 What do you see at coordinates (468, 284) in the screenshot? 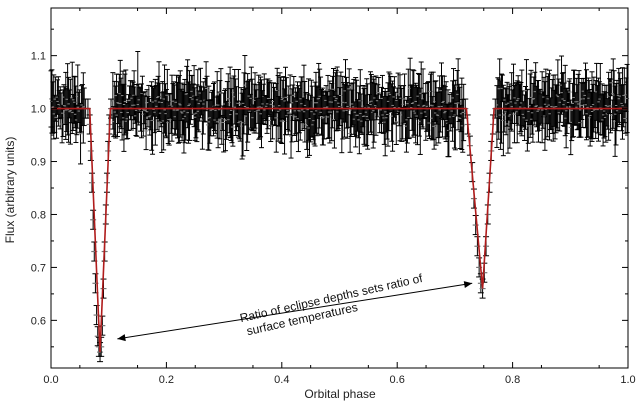
I see `annotation-arrowhead-right` at bounding box center [468, 284].